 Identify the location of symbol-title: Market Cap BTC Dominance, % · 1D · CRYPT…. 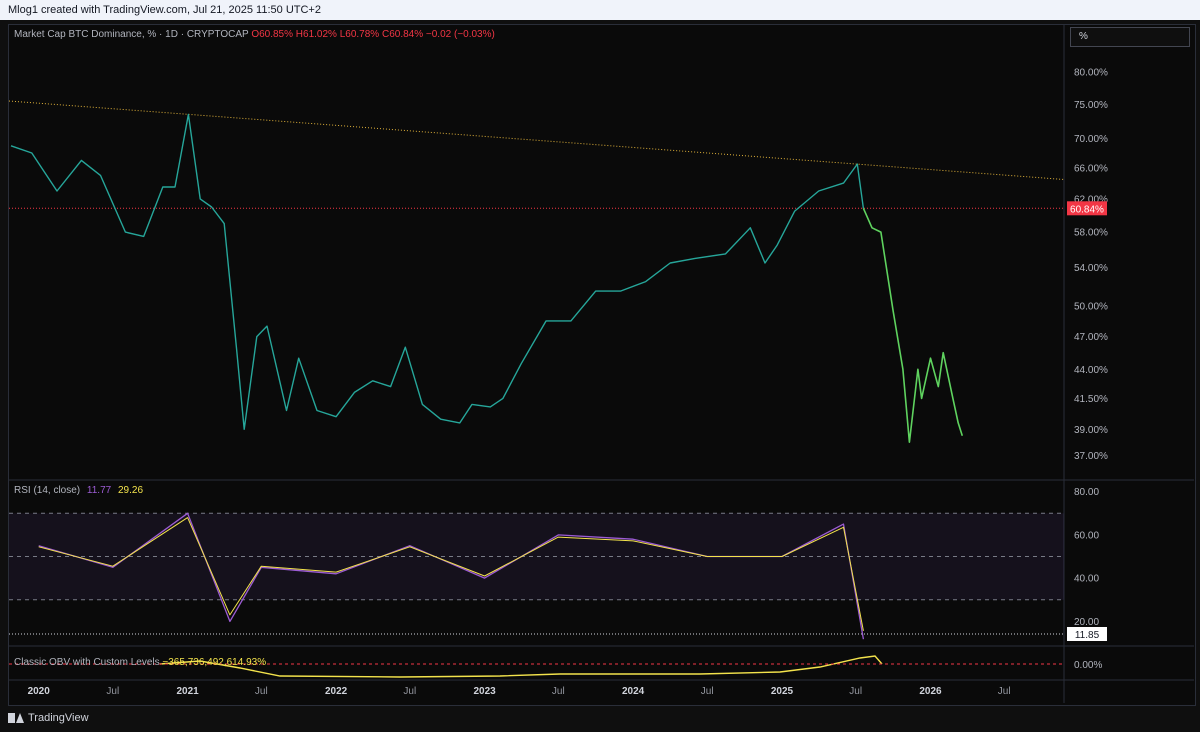
(131, 34).